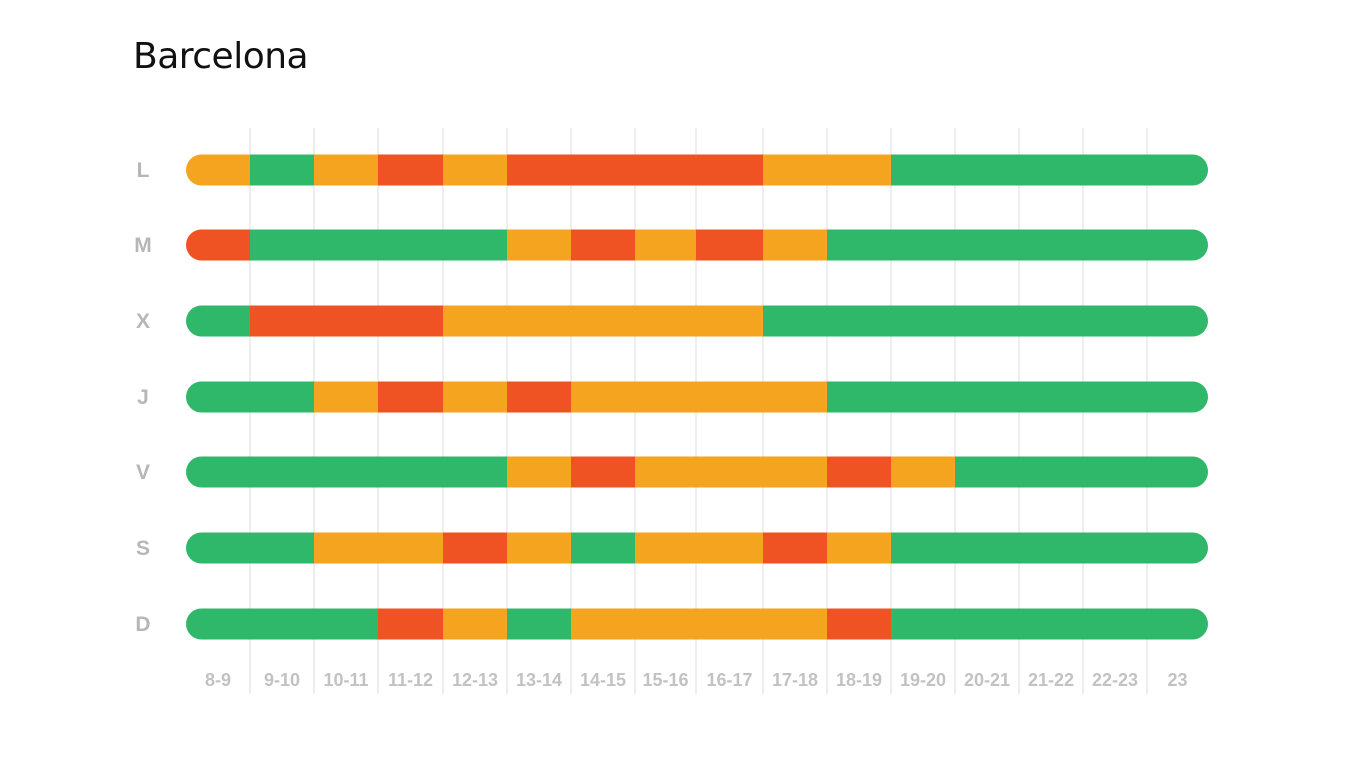 Image resolution: width=1368 pixels, height=772 pixels. I want to click on row-labels: L M X J V S D, so click(143, 397).